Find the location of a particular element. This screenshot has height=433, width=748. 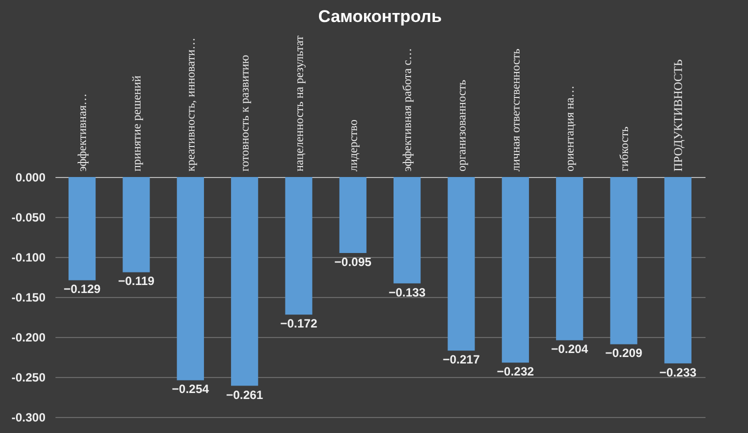

y-tick-label: -0.150 is located at coordinates (28, 297).